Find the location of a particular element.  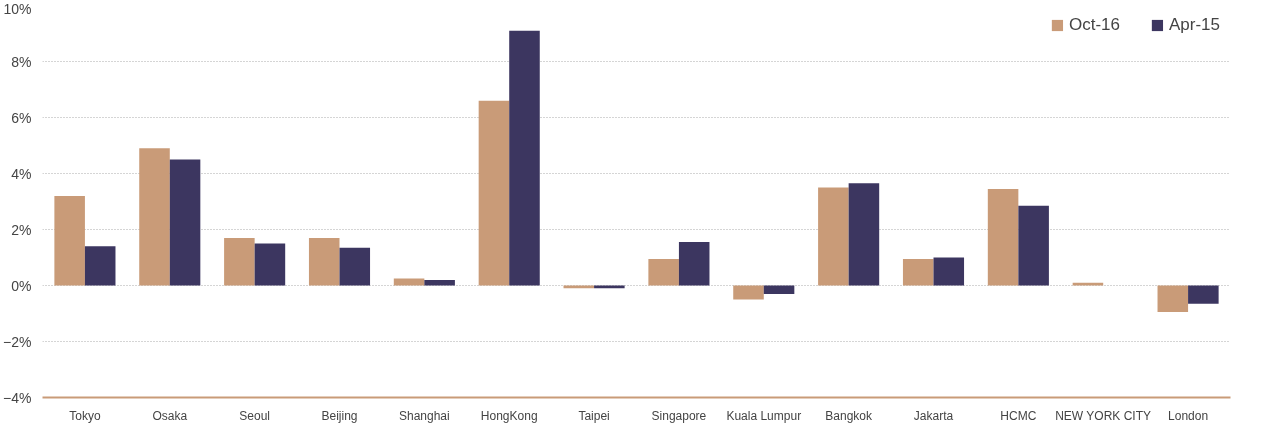

y-tick-label: 10% is located at coordinates (17, 8).